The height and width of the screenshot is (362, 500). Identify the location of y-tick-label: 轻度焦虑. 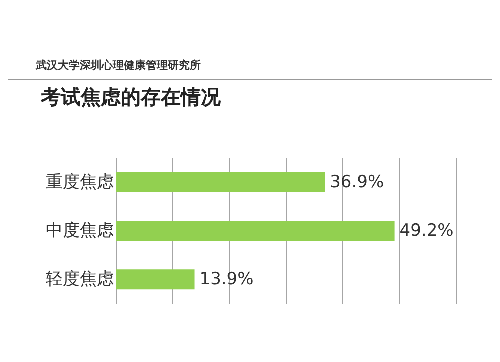
(80, 280).